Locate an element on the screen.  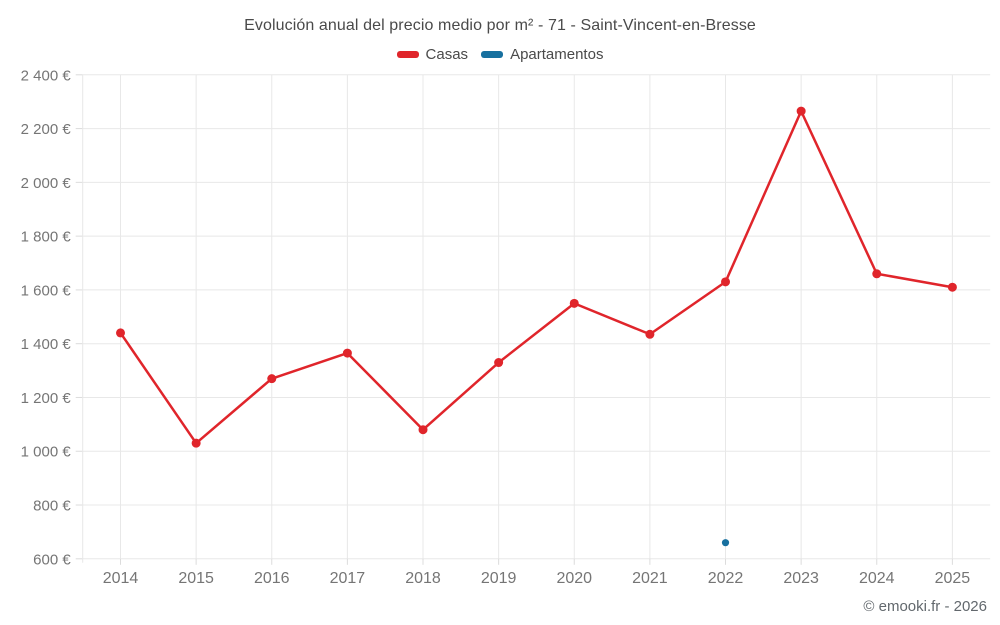
y-axis-label: 2 200 € is located at coordinates (46, 129).